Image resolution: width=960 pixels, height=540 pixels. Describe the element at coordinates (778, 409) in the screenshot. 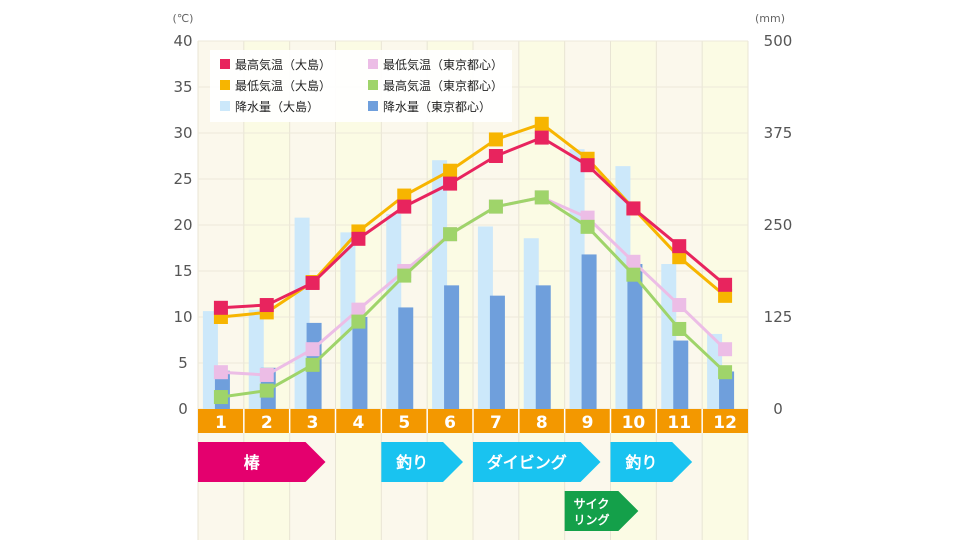

I see `y-right-tick-label: 0` at that location.